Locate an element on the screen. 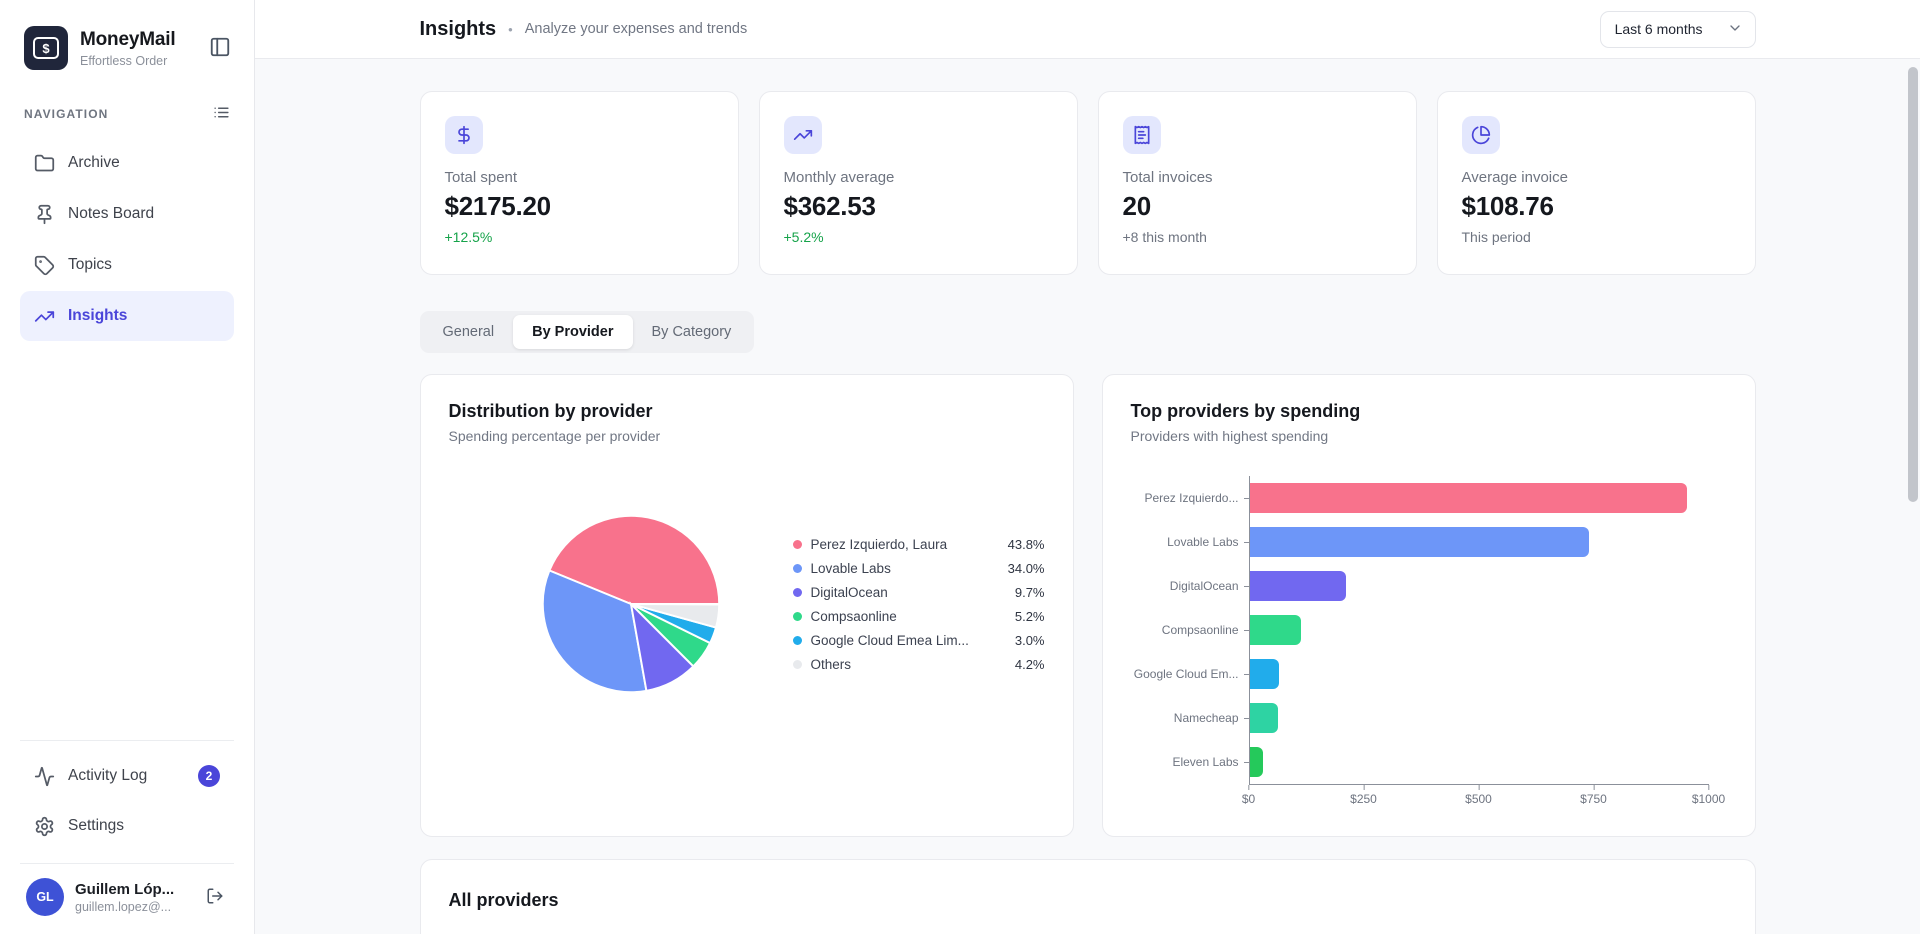 The height and width of the screenshot is (934, 1920). tab-by-provider: By Provider is located at coordinates (573, 332).